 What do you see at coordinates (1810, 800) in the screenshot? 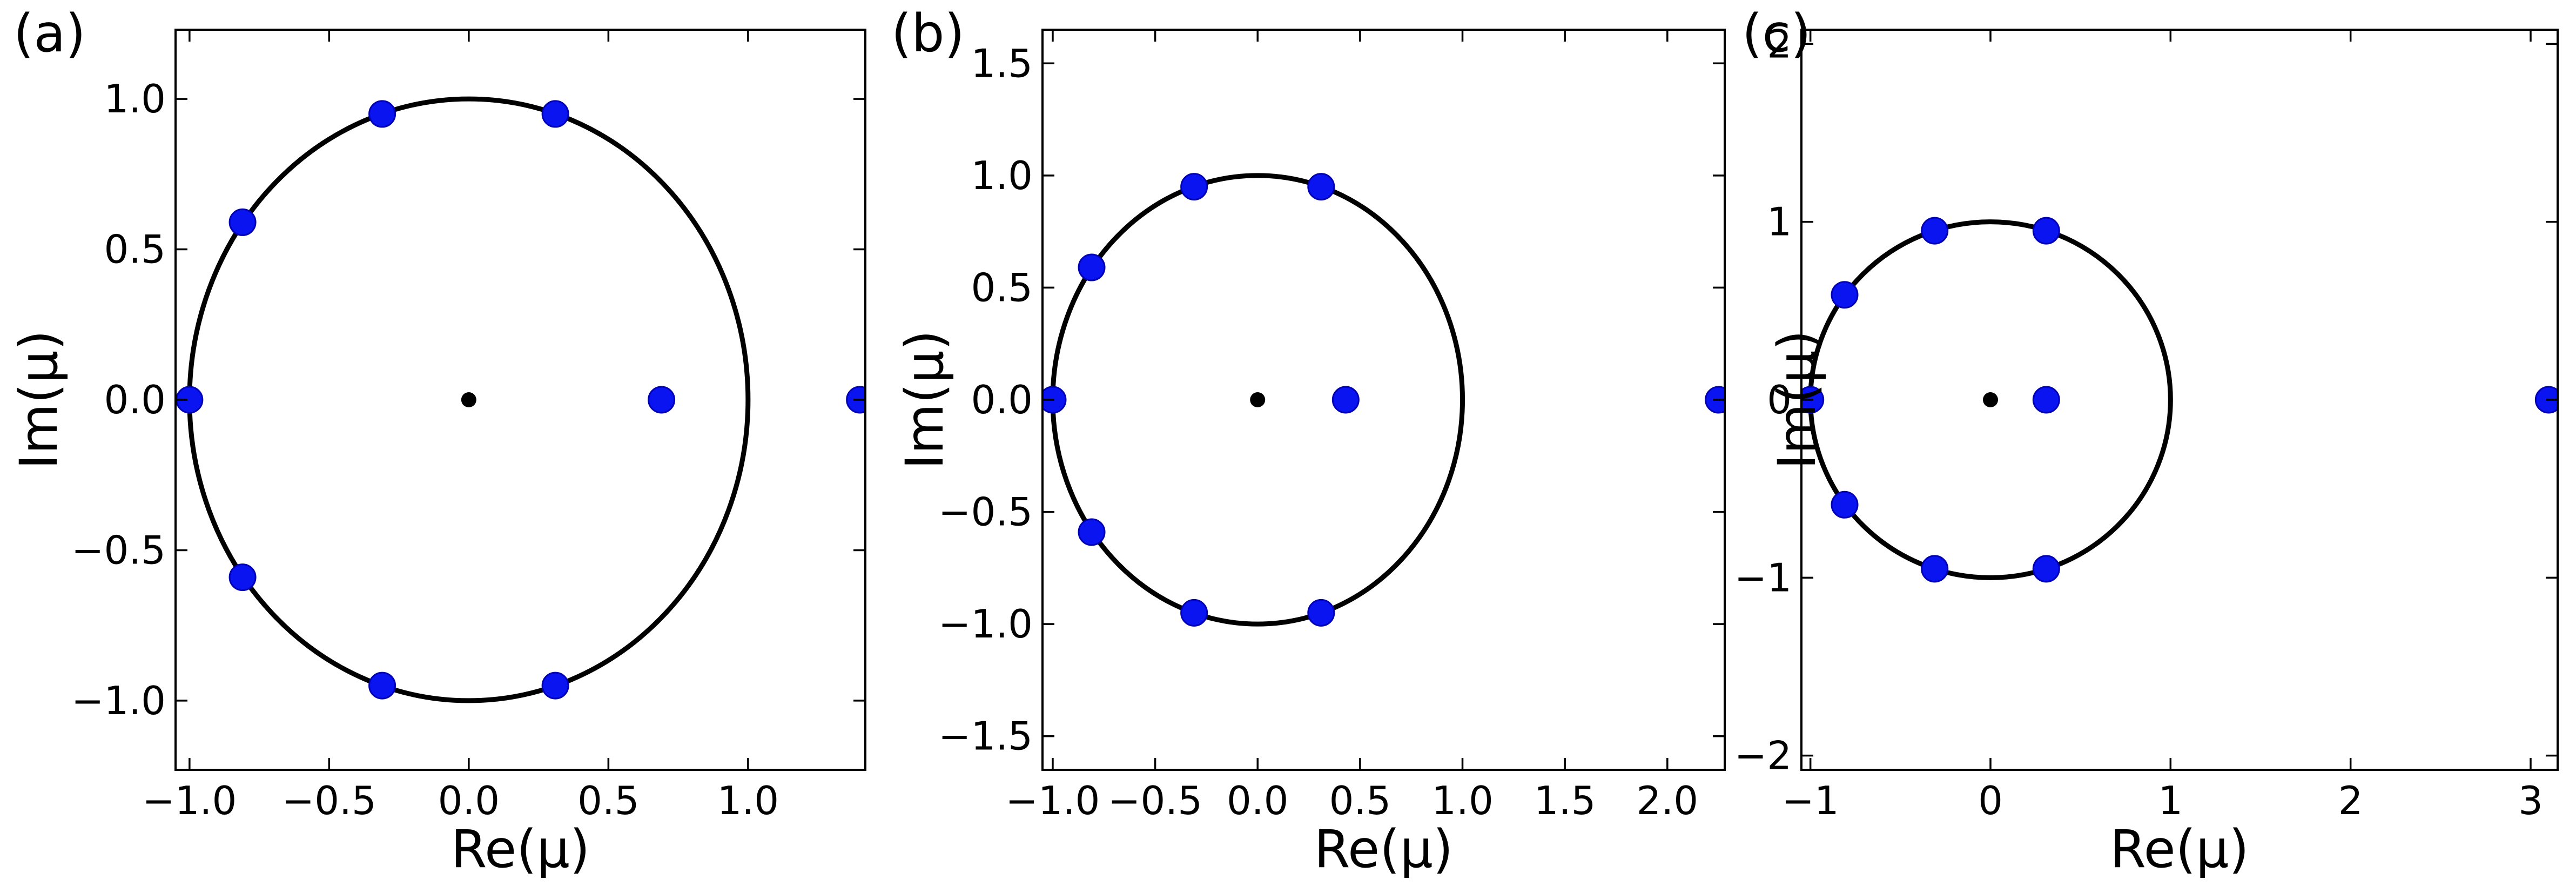
I see `x-tick-label: −1` at bounding box center [1810, 800].